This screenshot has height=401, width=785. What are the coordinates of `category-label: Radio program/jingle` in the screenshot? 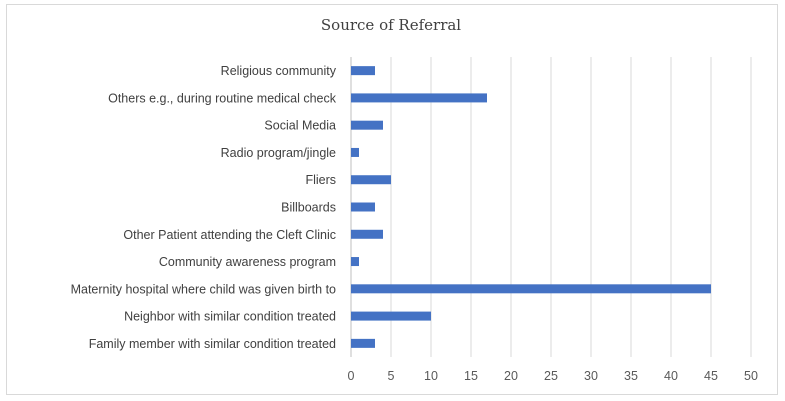 It's located at (278, 153).